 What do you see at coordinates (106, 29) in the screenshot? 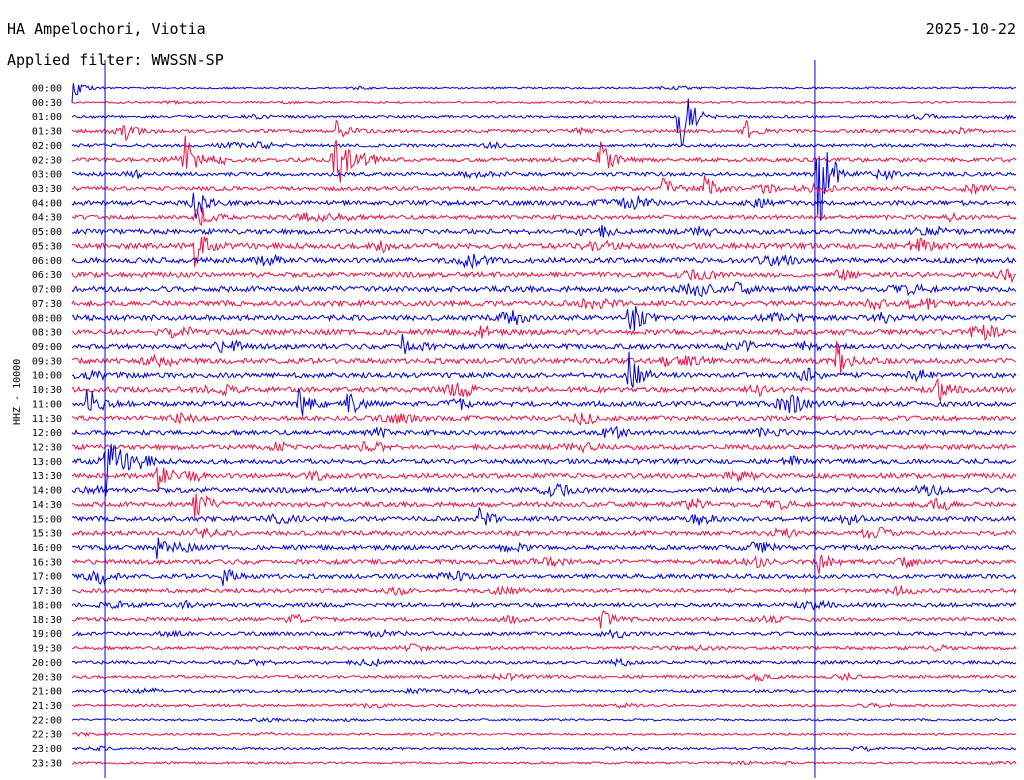
I see `station-title: HA Ampelochori, Viotia` at bounding box center [106, 29].